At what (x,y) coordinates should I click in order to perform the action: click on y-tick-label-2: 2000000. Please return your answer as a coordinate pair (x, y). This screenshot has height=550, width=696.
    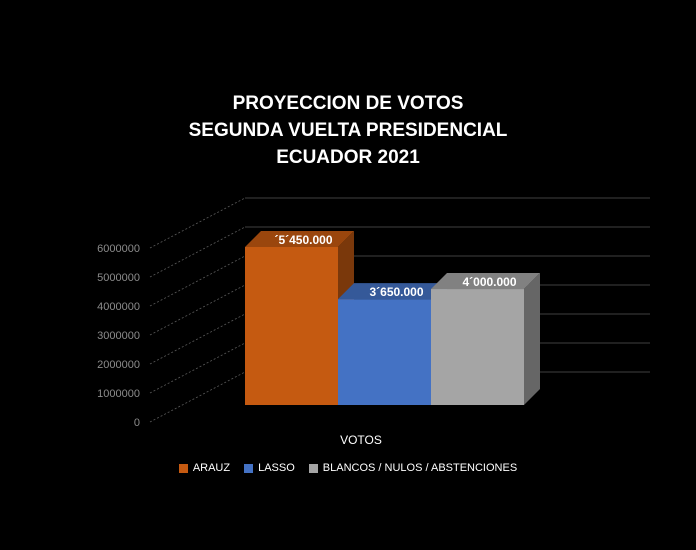
    Looking at the image, I should click on (118, 365).